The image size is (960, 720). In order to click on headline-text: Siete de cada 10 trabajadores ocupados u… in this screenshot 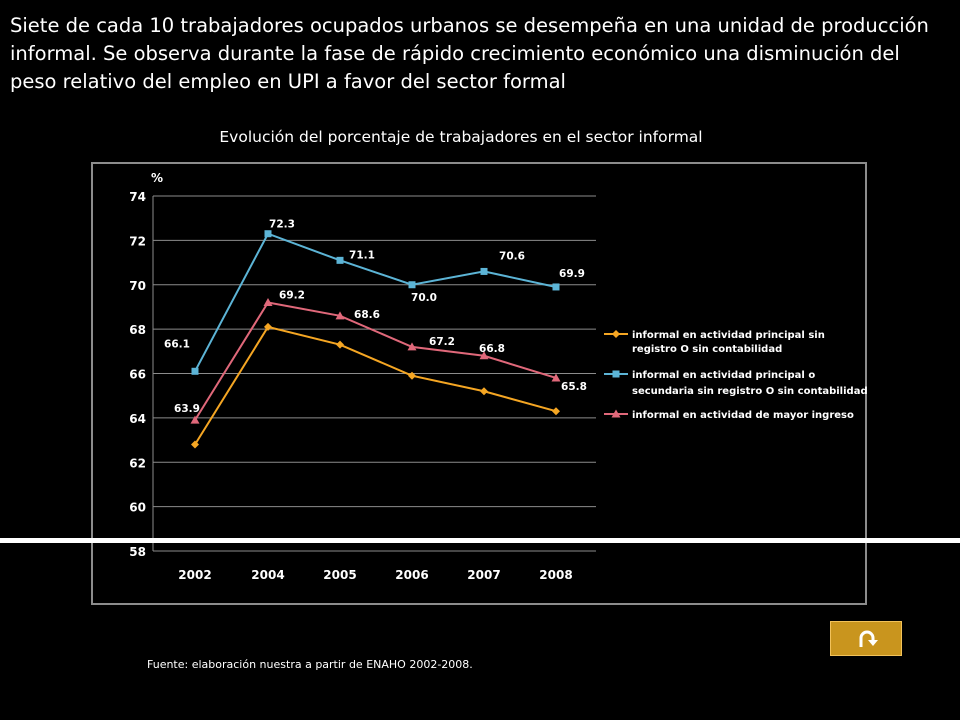, I will do `click(469, 53)`.